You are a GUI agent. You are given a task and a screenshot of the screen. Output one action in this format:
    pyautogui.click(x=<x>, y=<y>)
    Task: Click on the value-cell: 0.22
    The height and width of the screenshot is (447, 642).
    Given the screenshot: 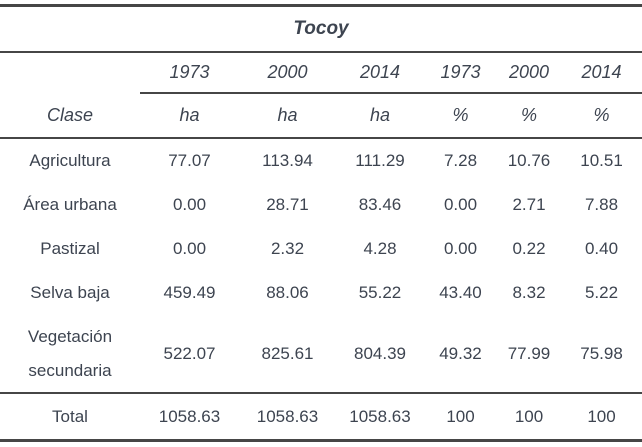 What is the action you would take?
    pyautogui.click(x=529, y=248)
    